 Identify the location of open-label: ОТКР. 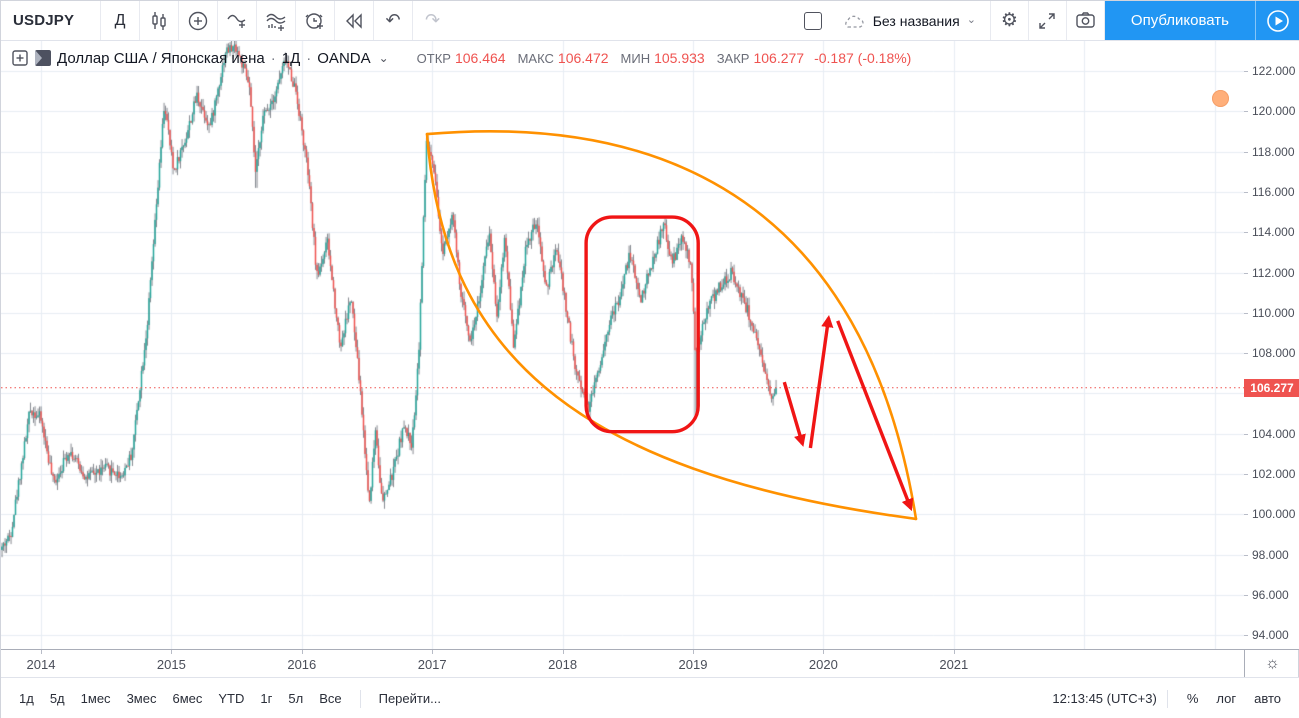
(433, 58).